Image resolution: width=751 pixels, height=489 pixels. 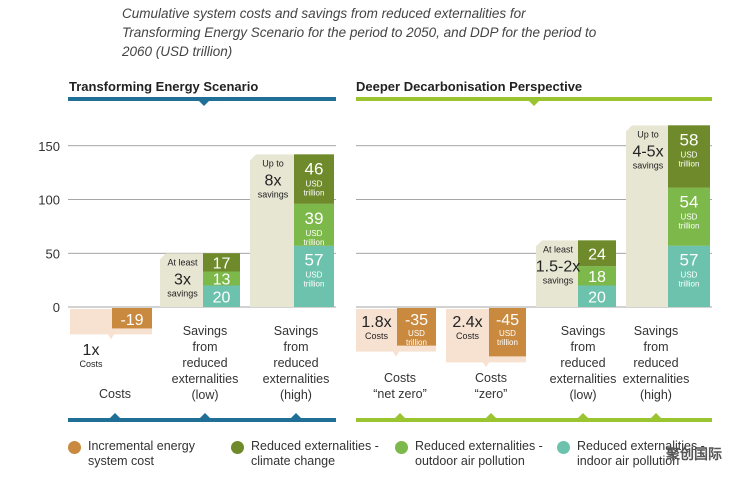 I want to click on bar-value-label: 18, so click(x=597, y=277).